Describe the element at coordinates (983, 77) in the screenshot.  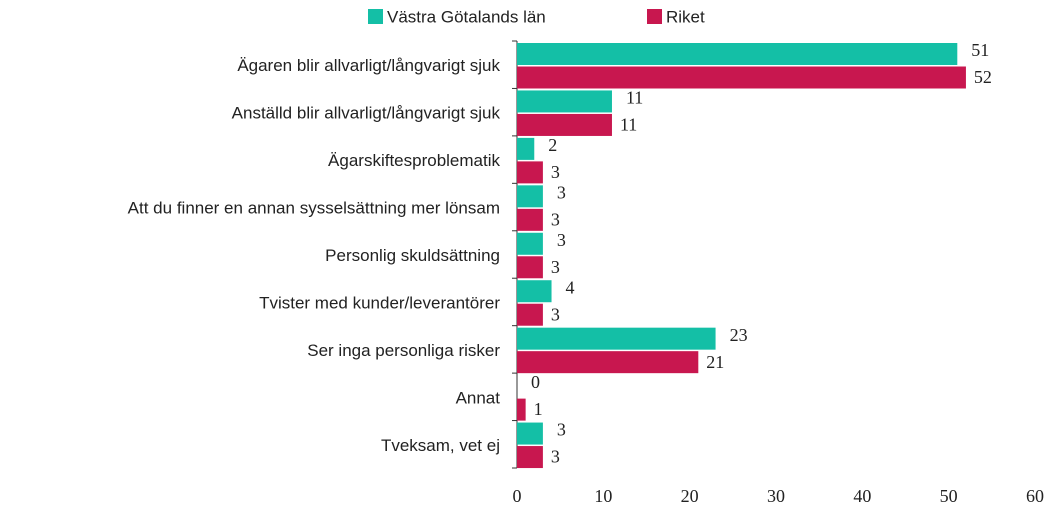
I see `value-label: 52` at that location.